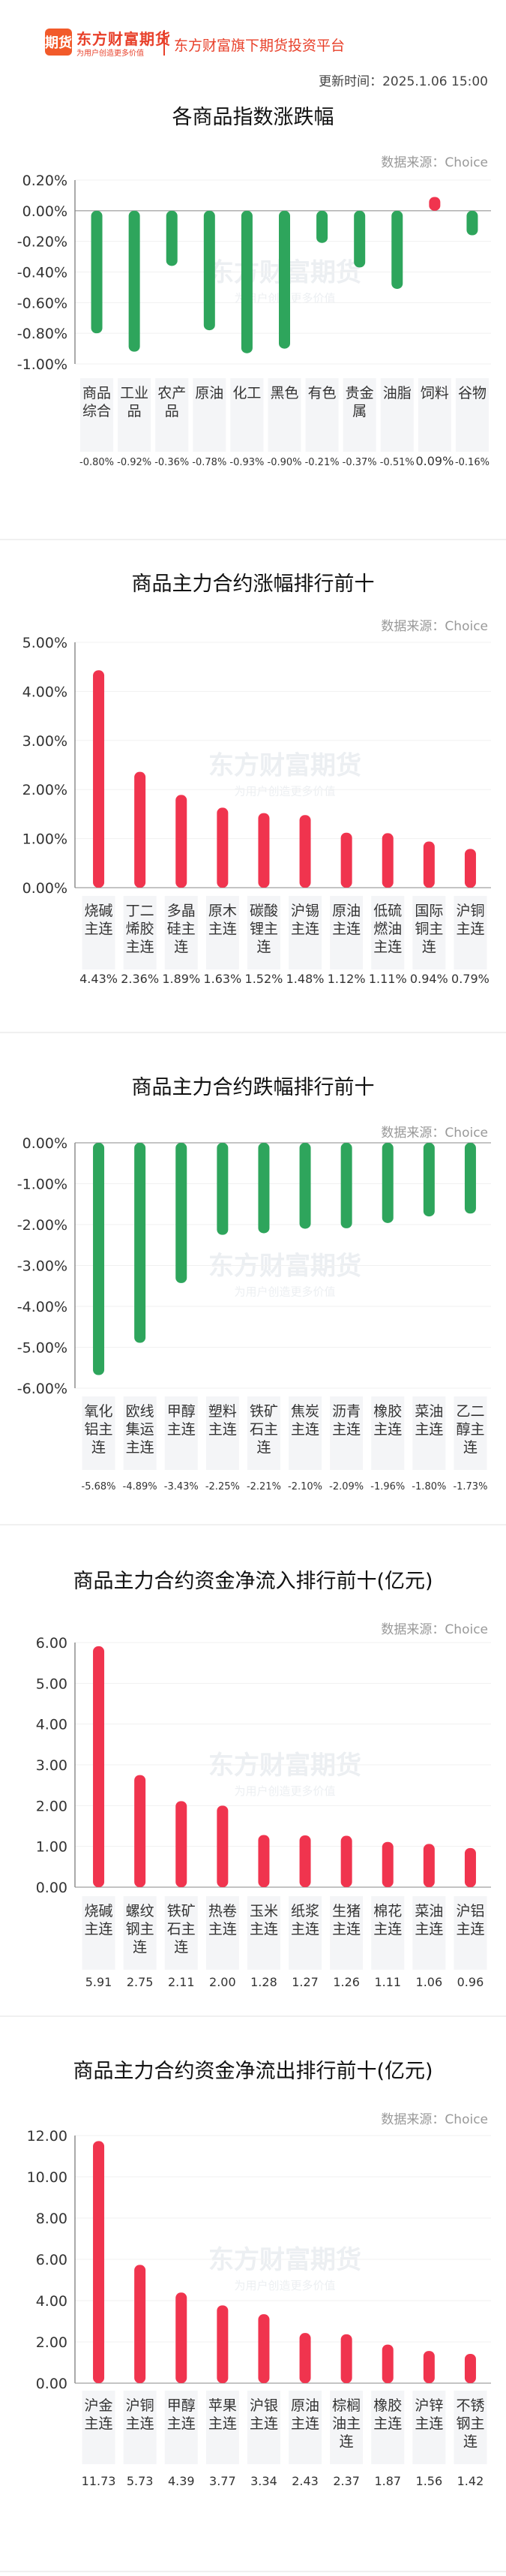 This screenshot has height=2576, width=506. I want to click on x-tick-label: 铁矿, so click(264, 1411).